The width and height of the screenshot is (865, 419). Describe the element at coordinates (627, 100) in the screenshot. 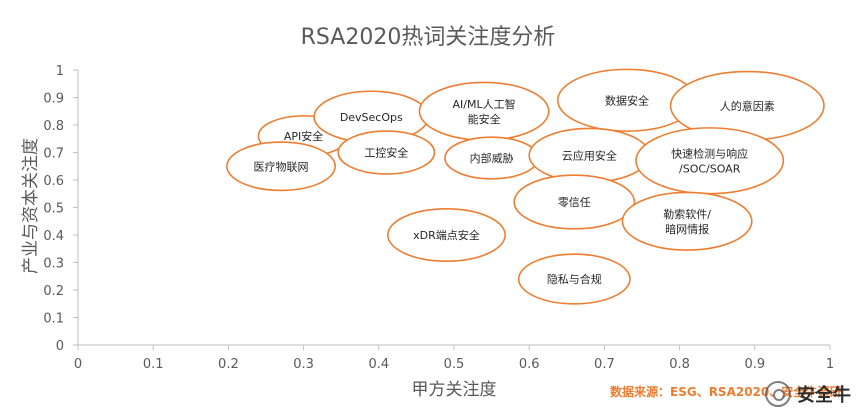

I see `bubble-label: 数据安全` at that location.